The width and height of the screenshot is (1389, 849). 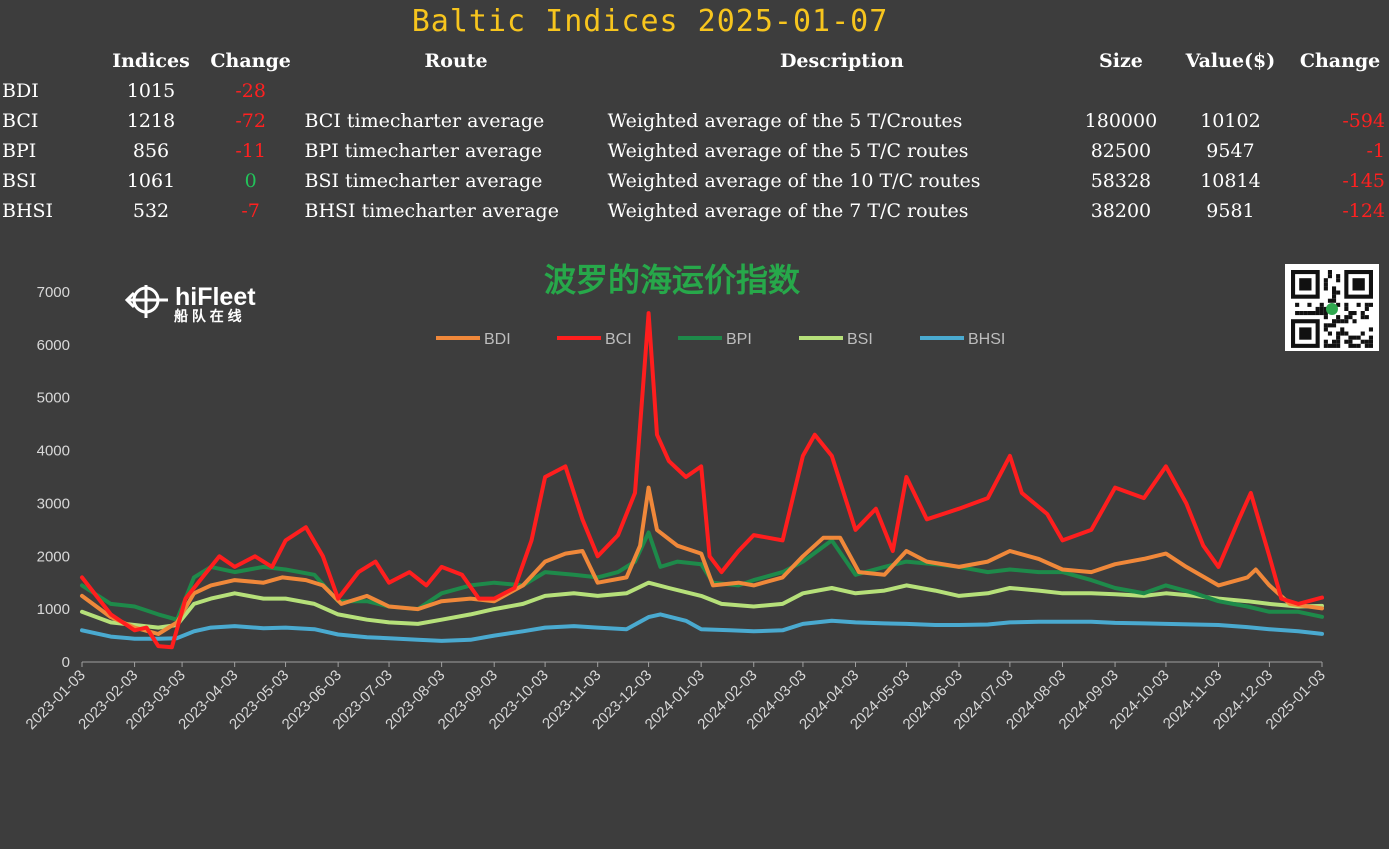 I want to click on series-line-bpi, so click(x=702, y=576).